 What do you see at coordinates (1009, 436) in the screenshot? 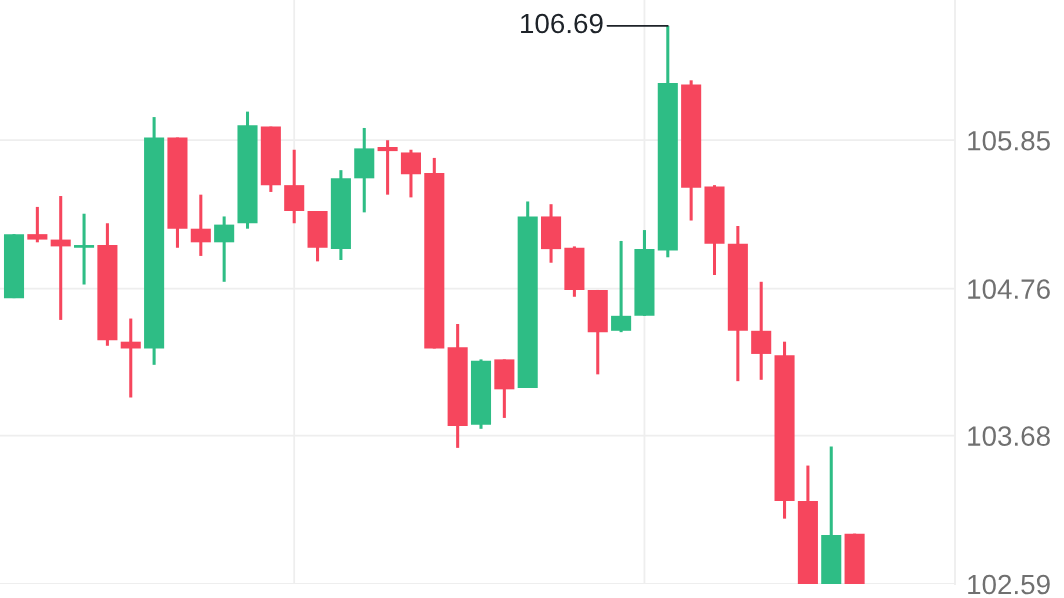
I see `y-tick-label: 103.68` at bounding box center [1009, 436].